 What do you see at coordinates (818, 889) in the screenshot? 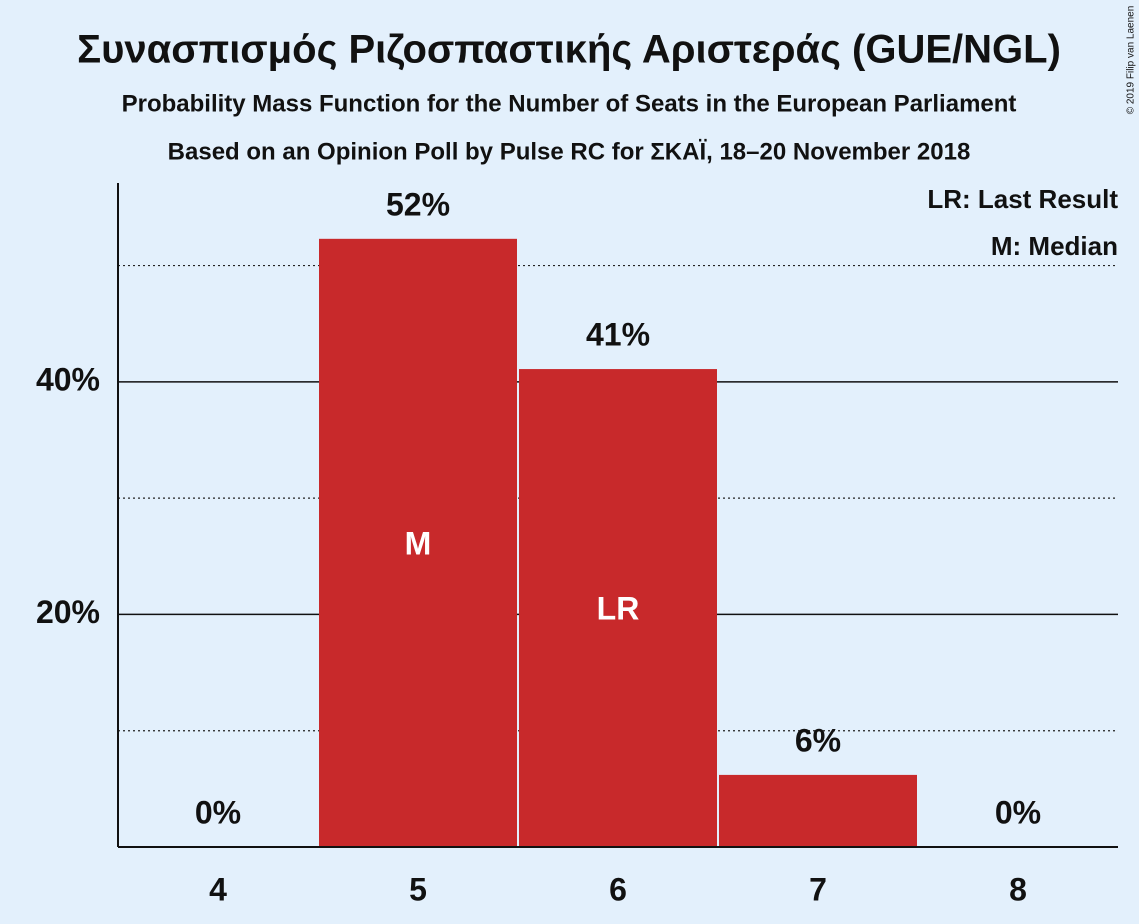
I see `x-tick-label: 7` at bounding box center [818, 889].